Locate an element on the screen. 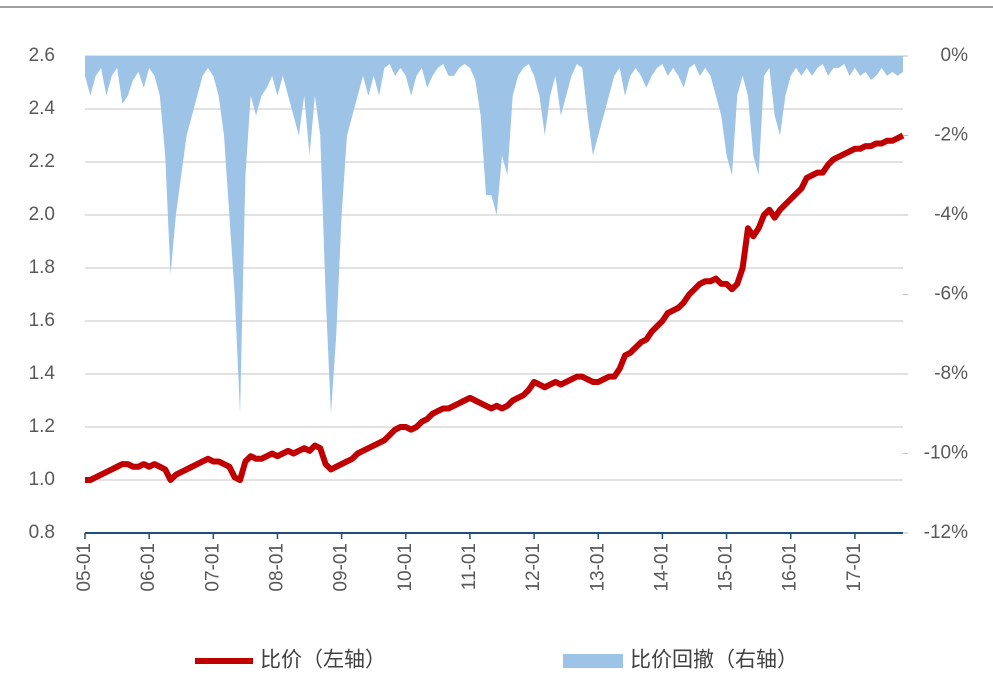  x-tick-label: 09-01 is located at coordinates (341, 567).